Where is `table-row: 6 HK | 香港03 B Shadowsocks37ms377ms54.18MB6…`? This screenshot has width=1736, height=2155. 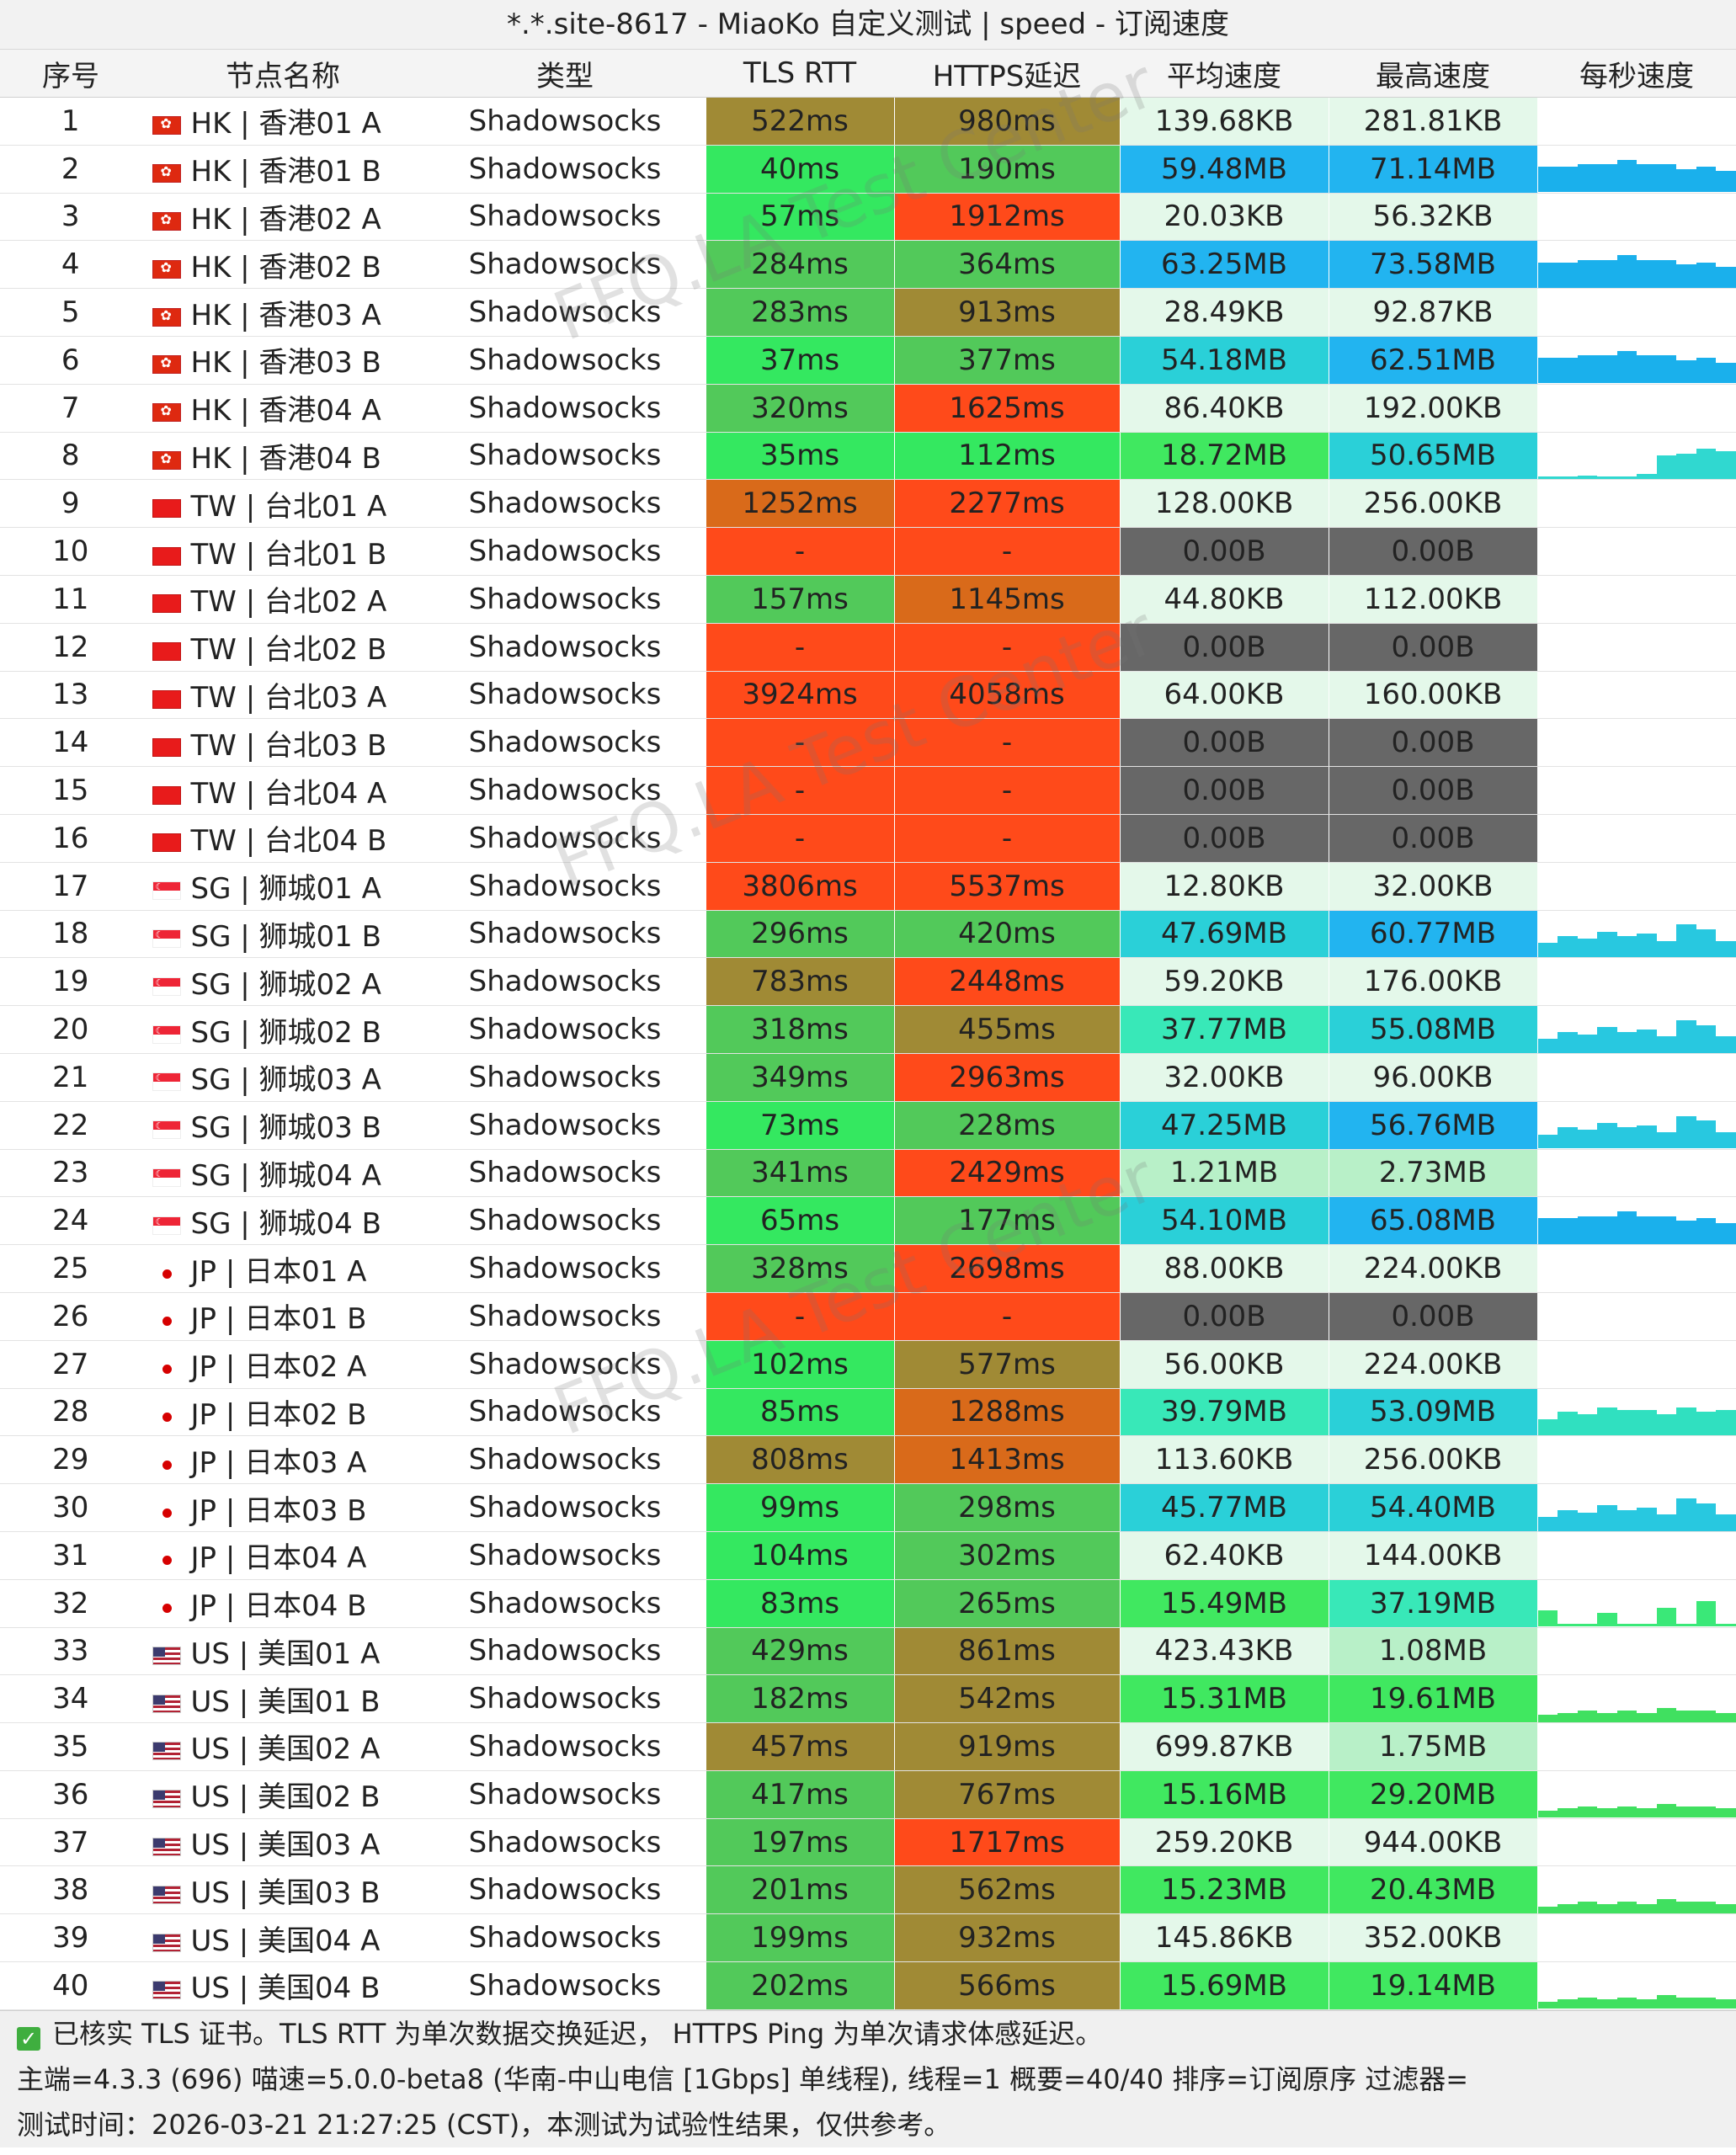 table-row: 6 HK | 香港03 B Shadowsocks37ms377ms54.18MB6… is located at coordinates (868, 360).